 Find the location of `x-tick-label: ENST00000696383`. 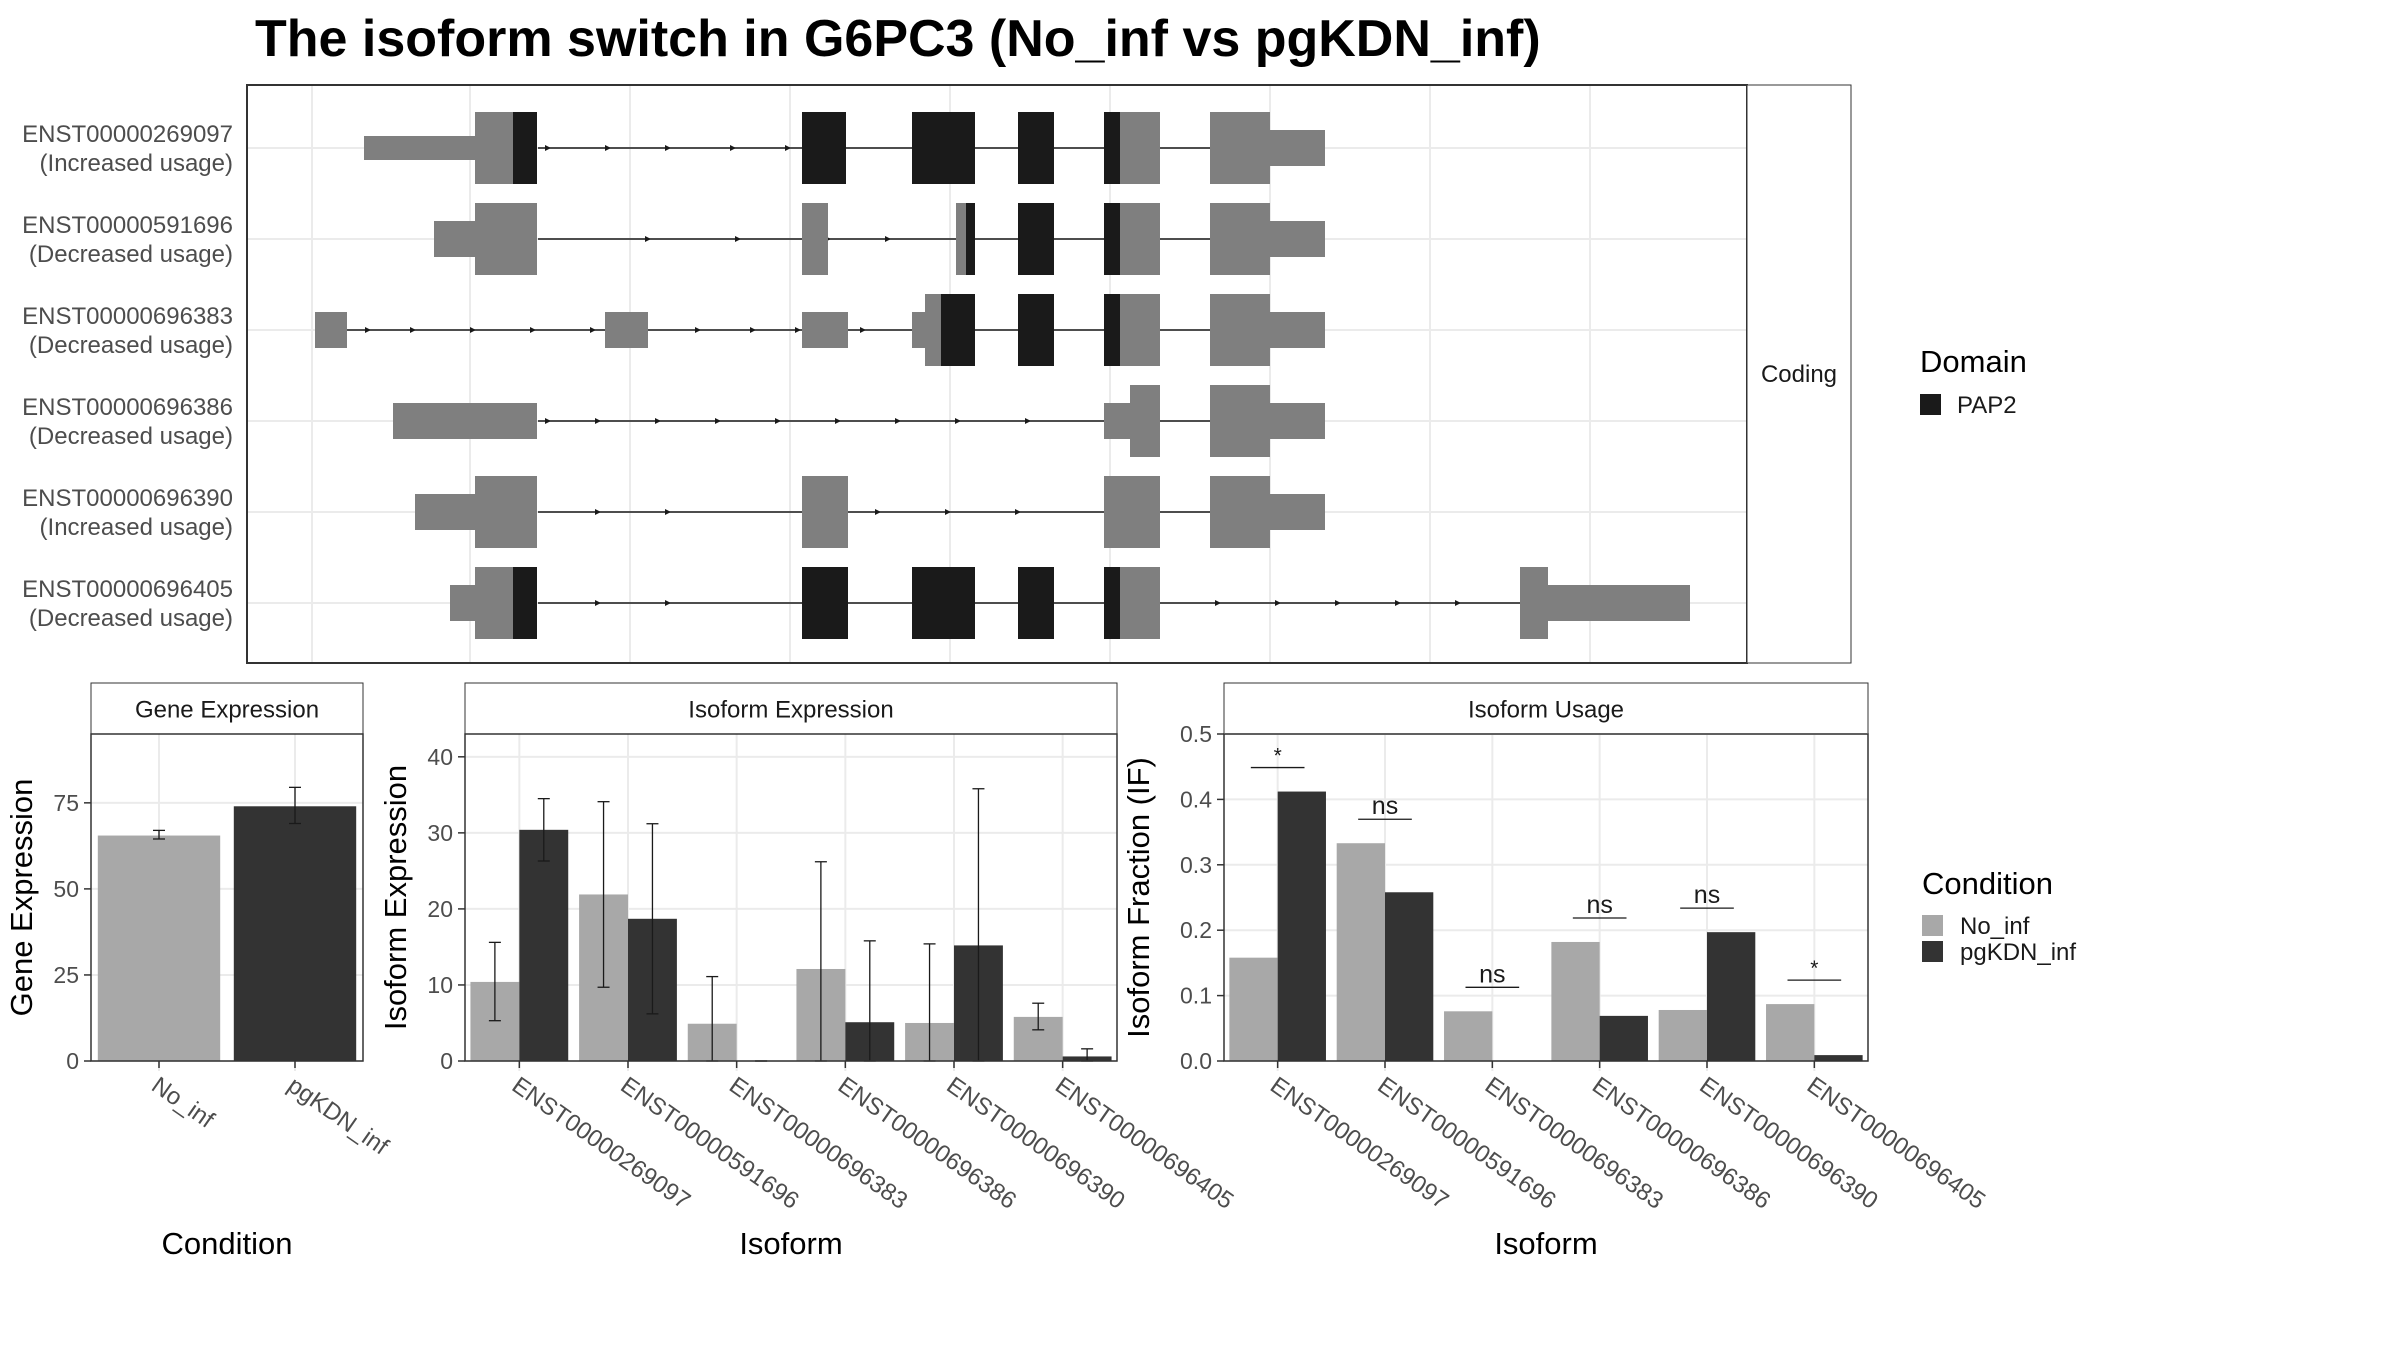

x-tick-label: ENST00000696383 is located at coordinates (1574, 1143).